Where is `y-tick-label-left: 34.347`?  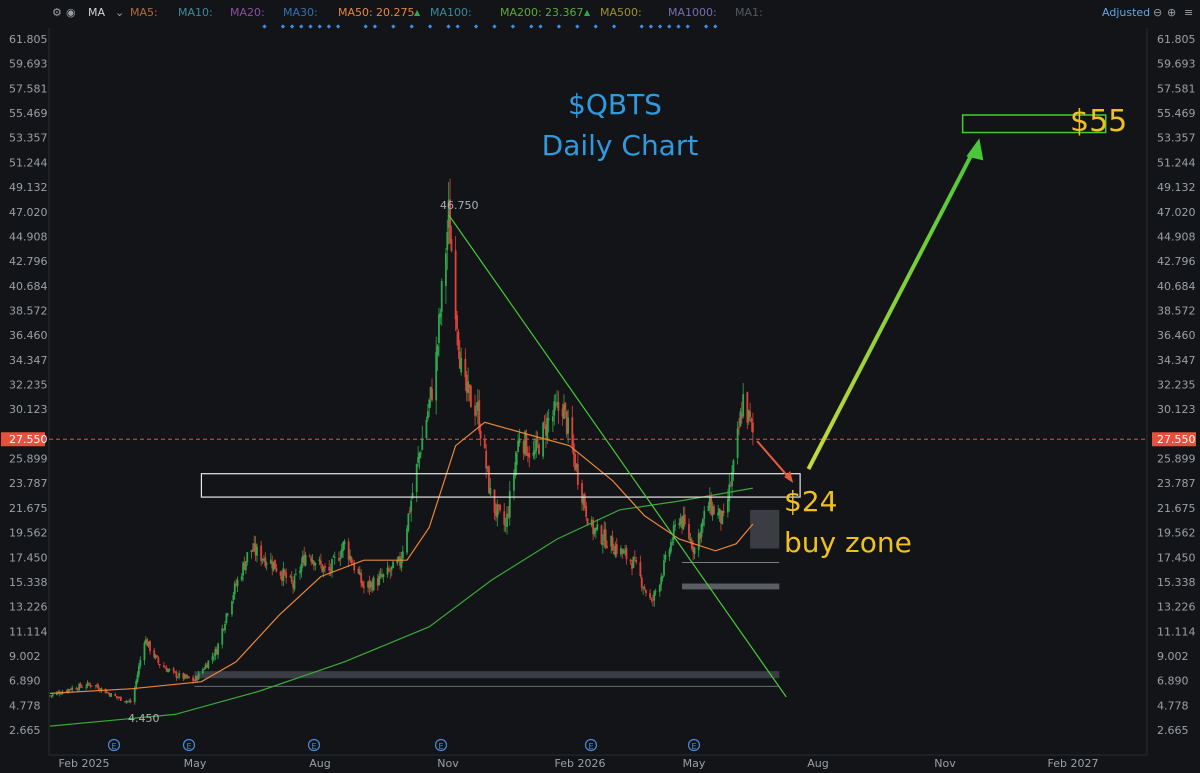 y-tick-label-left: 34.347 is located at coordinates (28, 360).